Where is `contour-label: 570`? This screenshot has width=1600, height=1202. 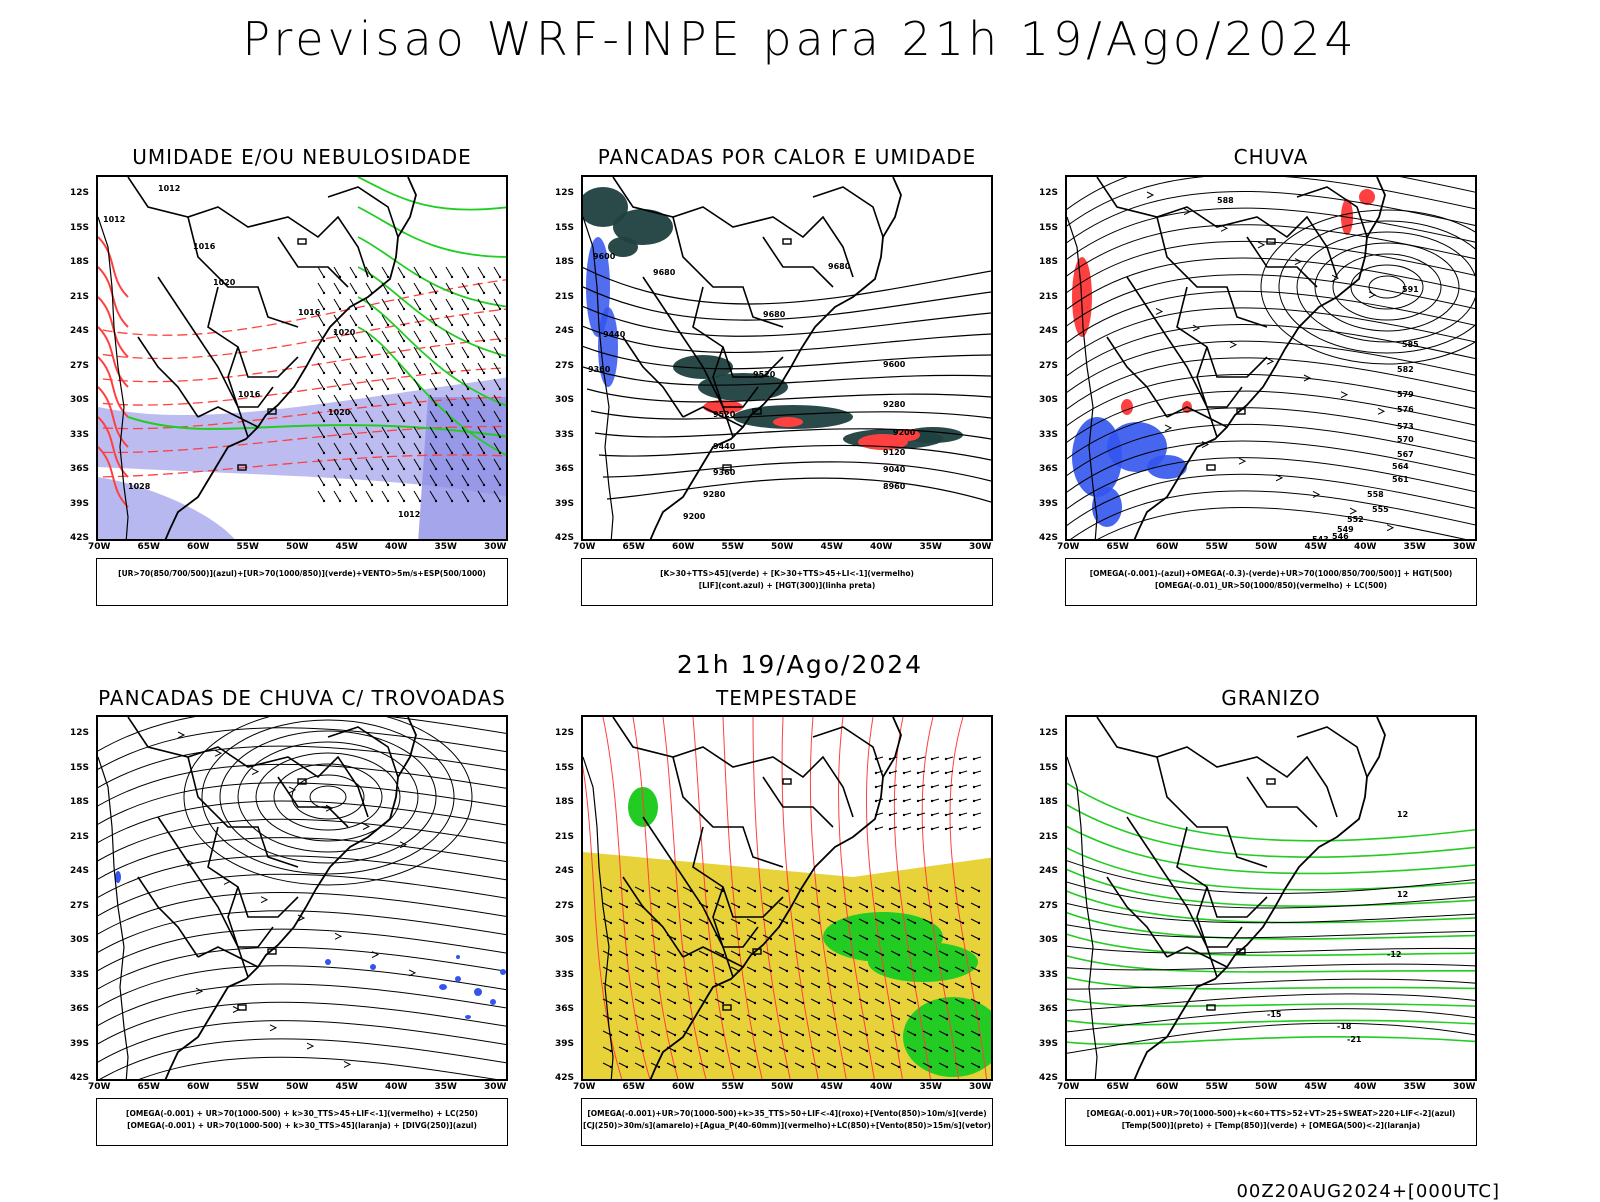 contour-label: 570 is located at coordinates (1405, 439).